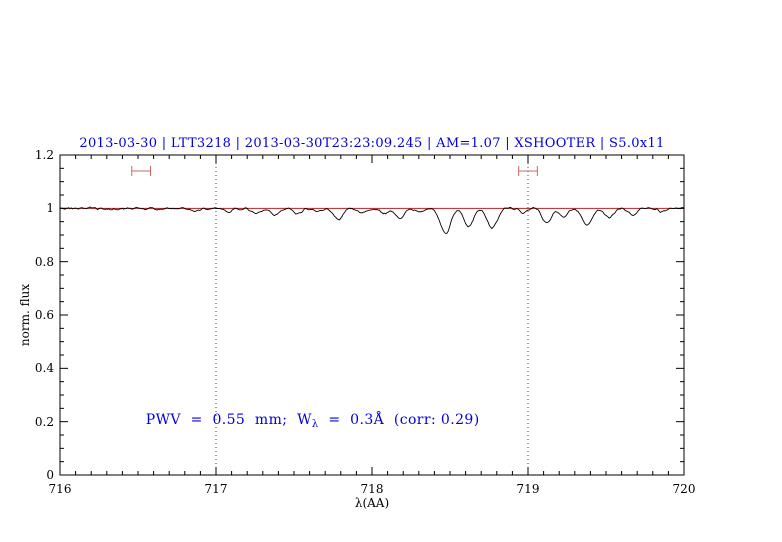 Image resolution: width=782 pixels, height=542 pixels. I want to click on y-tick-label: 0.8, so click(44, 261).